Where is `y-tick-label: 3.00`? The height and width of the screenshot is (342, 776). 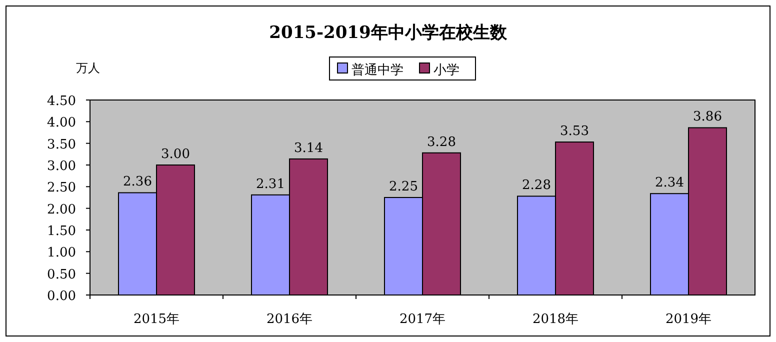
y-tick-label: 3.00 is located at coordinates (61, 166).